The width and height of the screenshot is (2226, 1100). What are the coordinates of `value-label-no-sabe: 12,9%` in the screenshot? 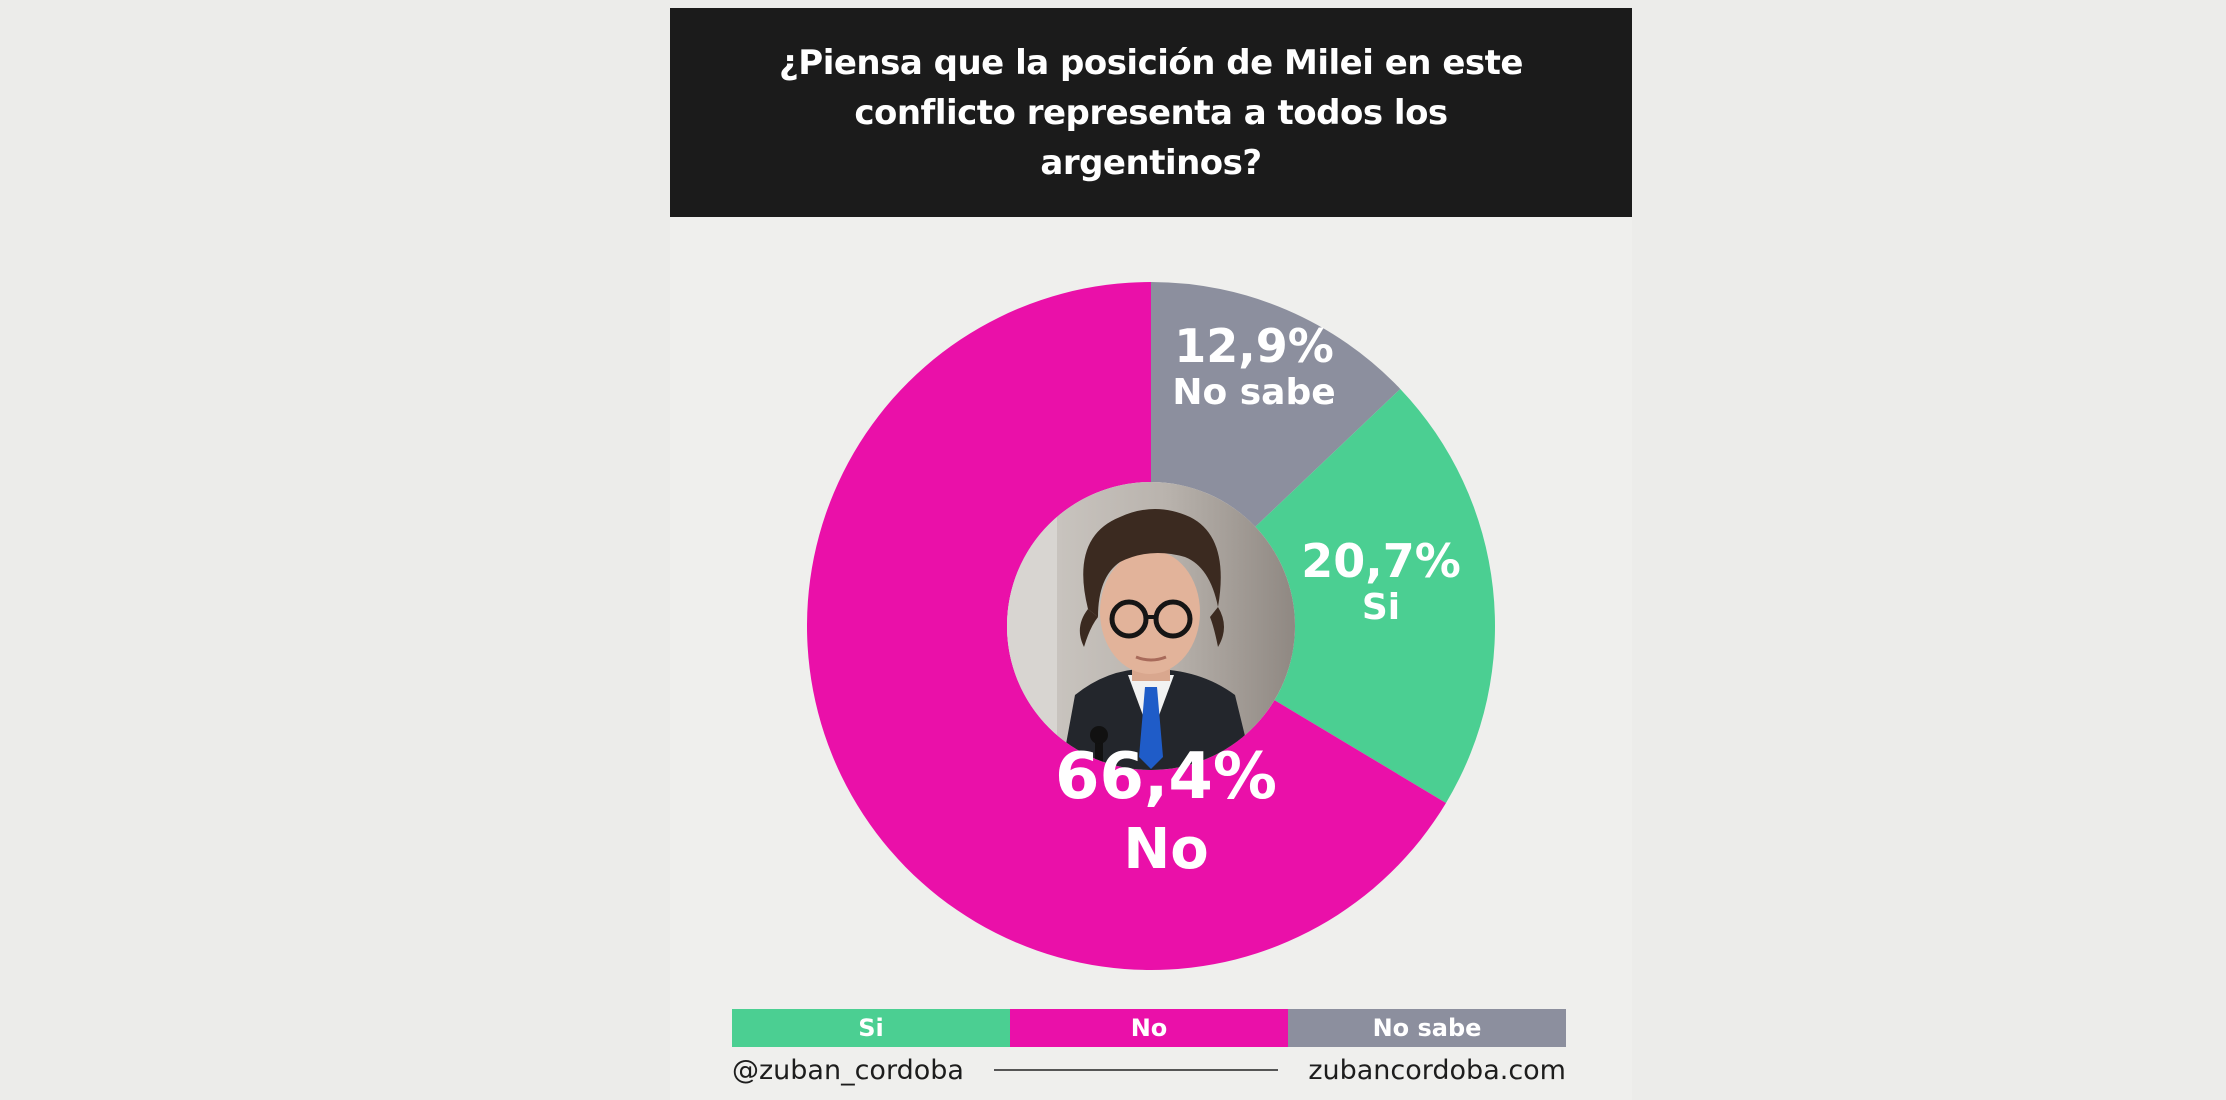 It's located at (1254, 346).